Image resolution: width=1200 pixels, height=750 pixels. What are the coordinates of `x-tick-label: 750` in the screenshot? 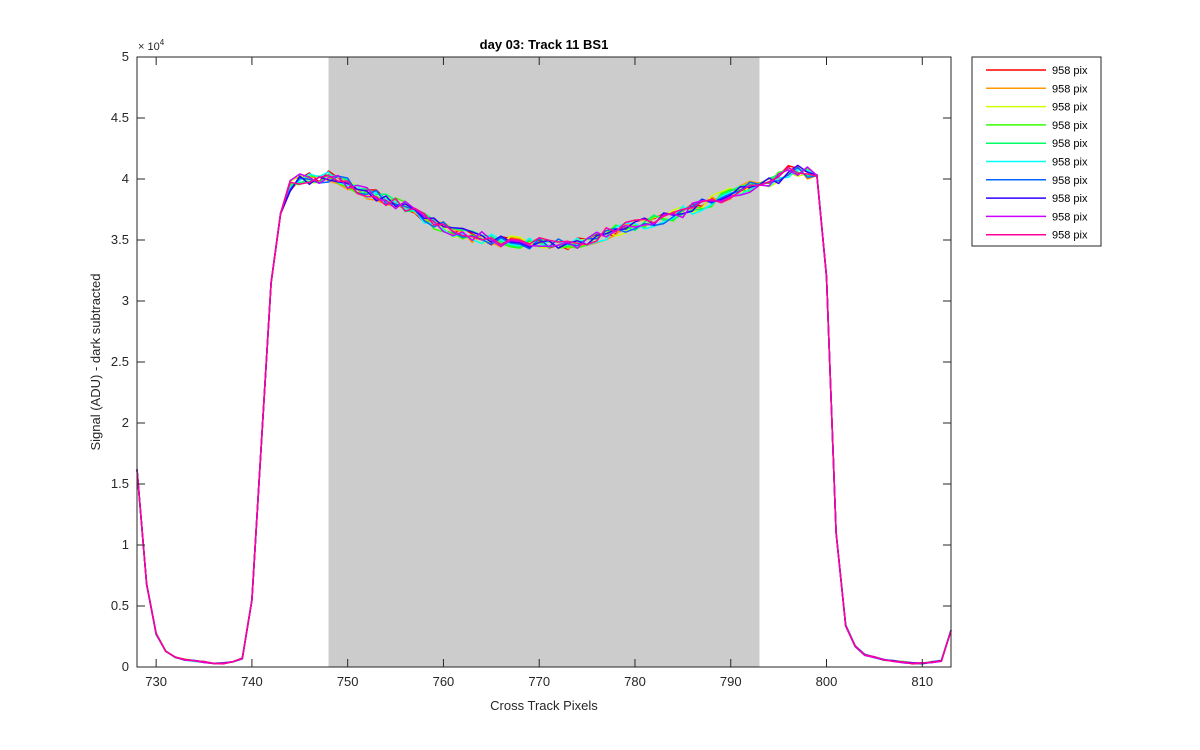 It's located at (348, 681).